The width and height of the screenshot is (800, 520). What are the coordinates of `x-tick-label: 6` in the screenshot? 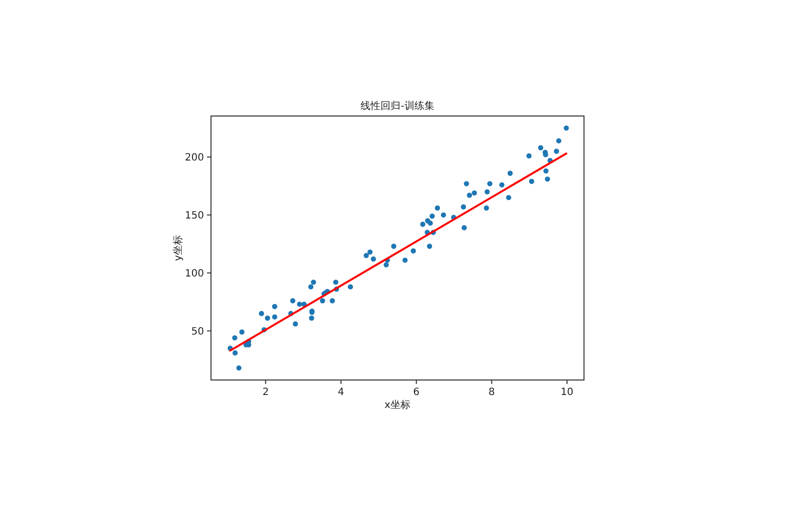 It's located at (416, 392).